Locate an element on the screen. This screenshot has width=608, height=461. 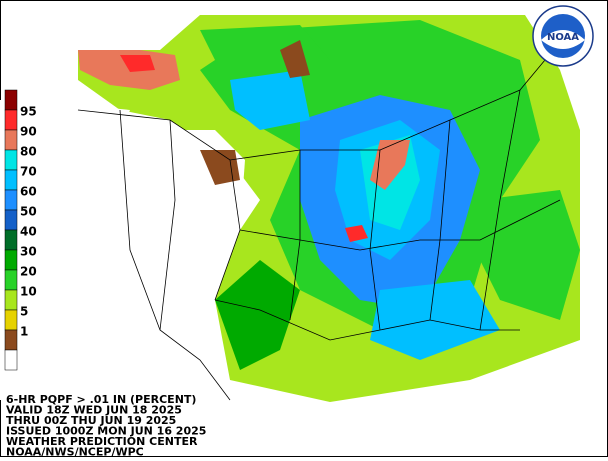
legend: 95 90 80 70 60 50 40 30 20 10 5 1 is located at coordinates (20, 230).